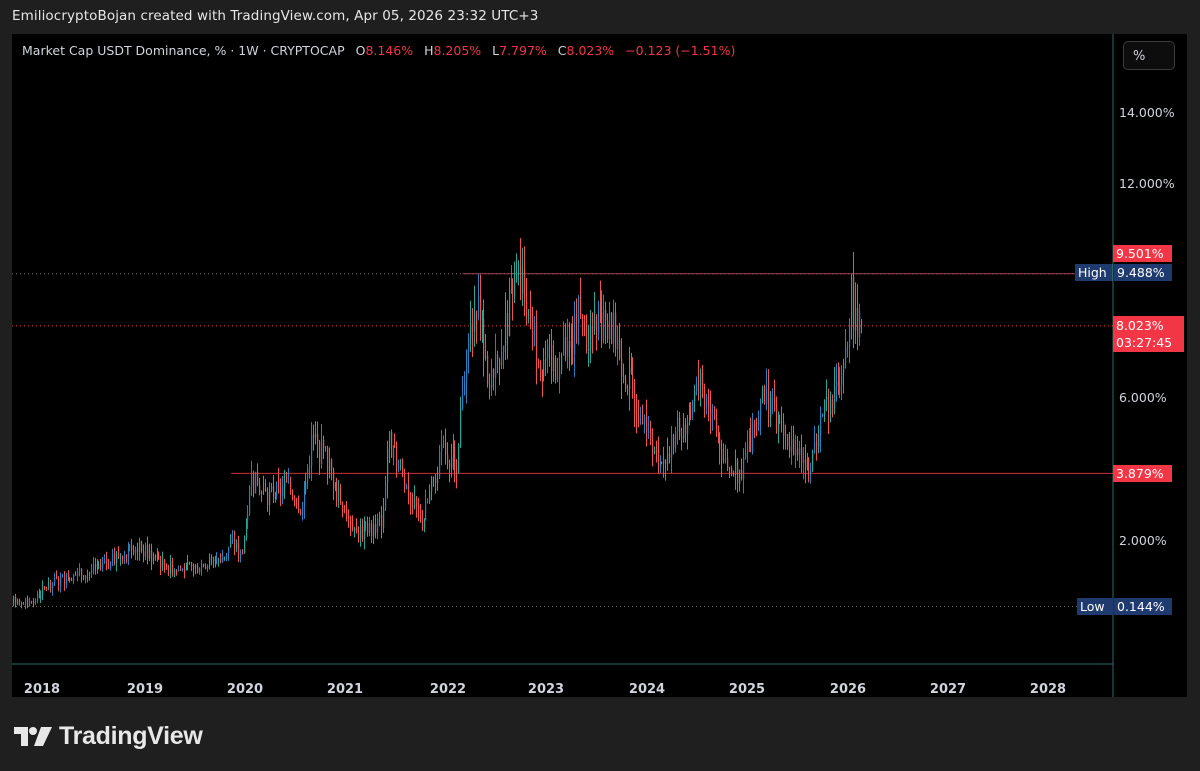  Describe the element at coordinates (457, 50) in the screenshot. I see `high-value: 8.205%` at that location.